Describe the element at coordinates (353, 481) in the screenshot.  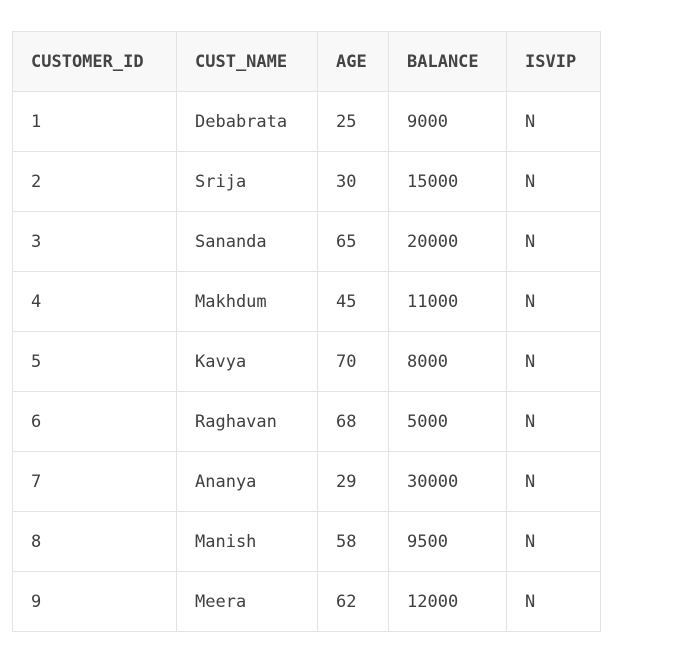
I see `cell-age: 29` at that location.